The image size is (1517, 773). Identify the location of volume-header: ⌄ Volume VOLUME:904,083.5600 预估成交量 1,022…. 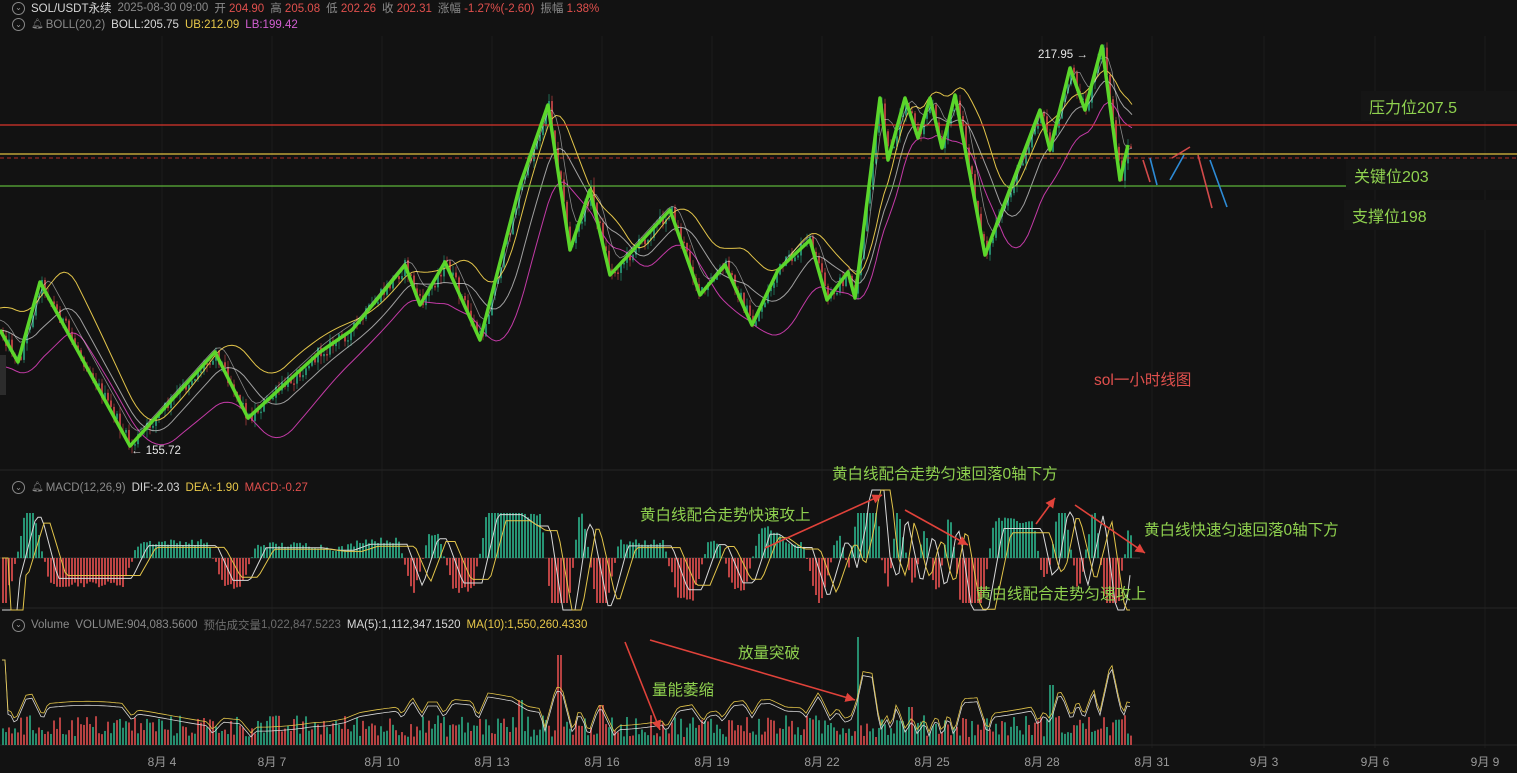
(299, 625).